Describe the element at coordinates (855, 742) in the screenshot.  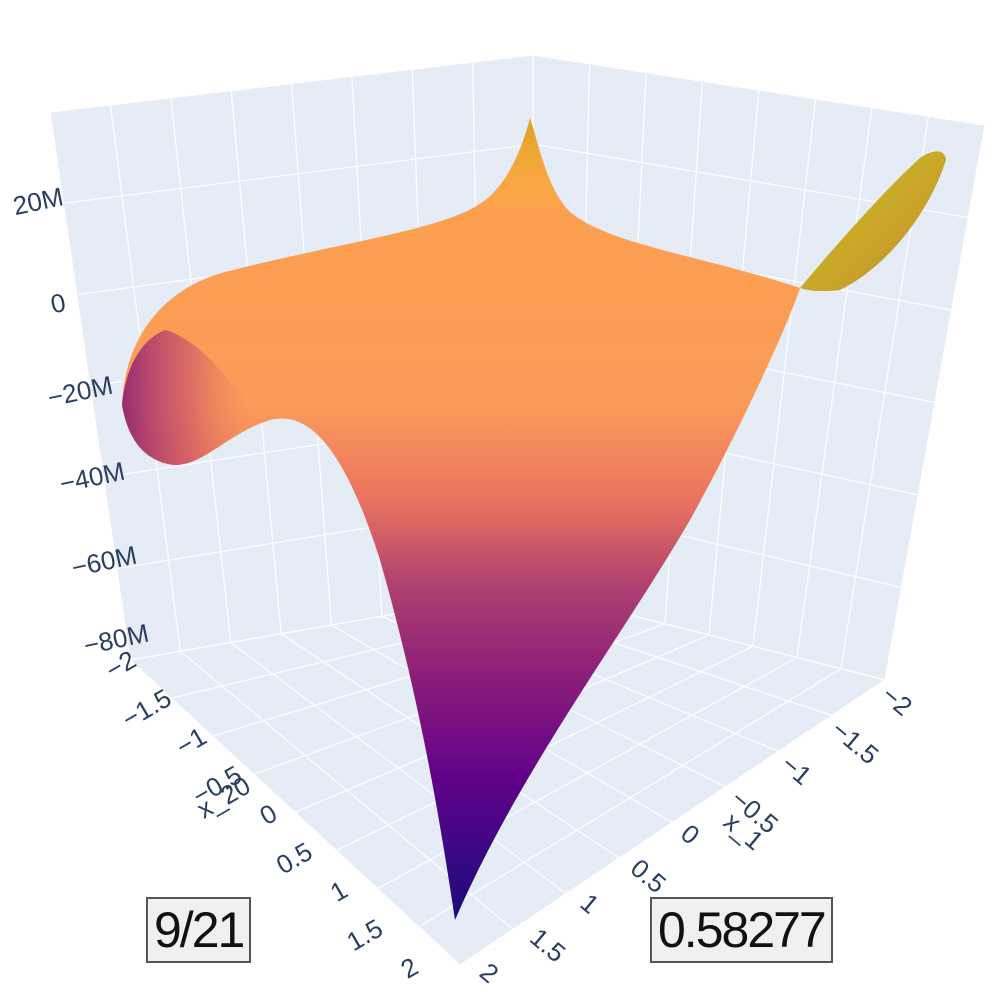
I see `x-tick-label: −1.5` at that location.